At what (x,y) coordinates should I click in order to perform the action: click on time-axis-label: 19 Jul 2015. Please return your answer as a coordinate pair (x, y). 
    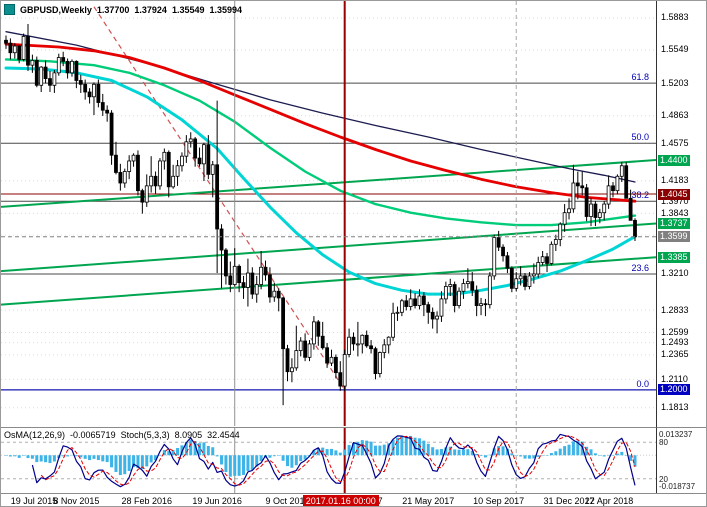
    Looking at the image, I should click on (34, 501).